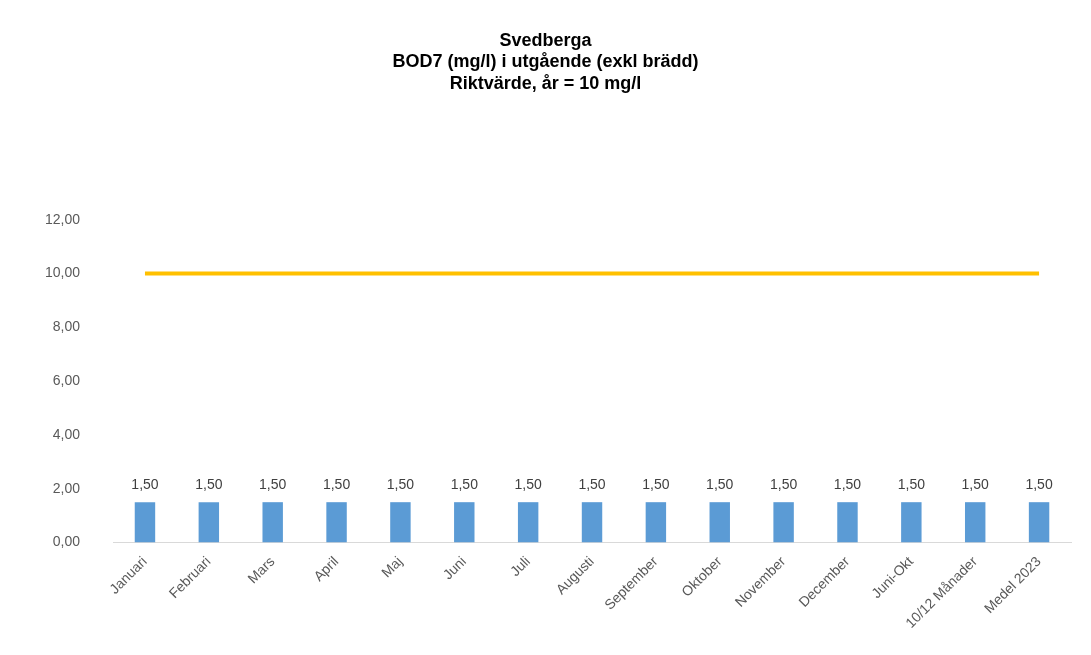 This screenshot has width=1091, height=655. Describe the element at coordinates (66, 380) in the screenshot. I see `y-tick-label: 6,00` at that location.